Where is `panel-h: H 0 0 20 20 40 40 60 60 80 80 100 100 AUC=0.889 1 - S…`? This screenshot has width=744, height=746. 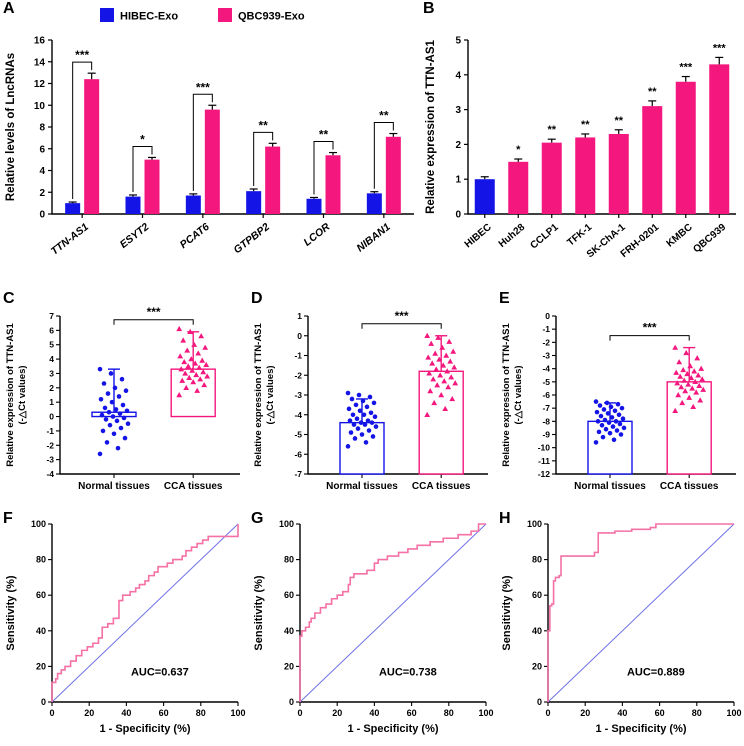
panel-h: H 0 0 20 20 40 40 60 60 80 80 100 100 AUC=0.889 1 - S… is located at coordinates (620, 628).